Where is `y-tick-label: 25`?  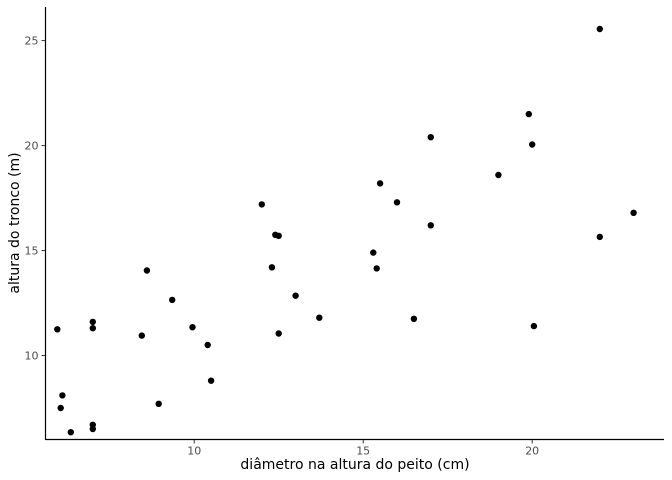
y-tick-label: 25 is located at coordinates (32, 41).